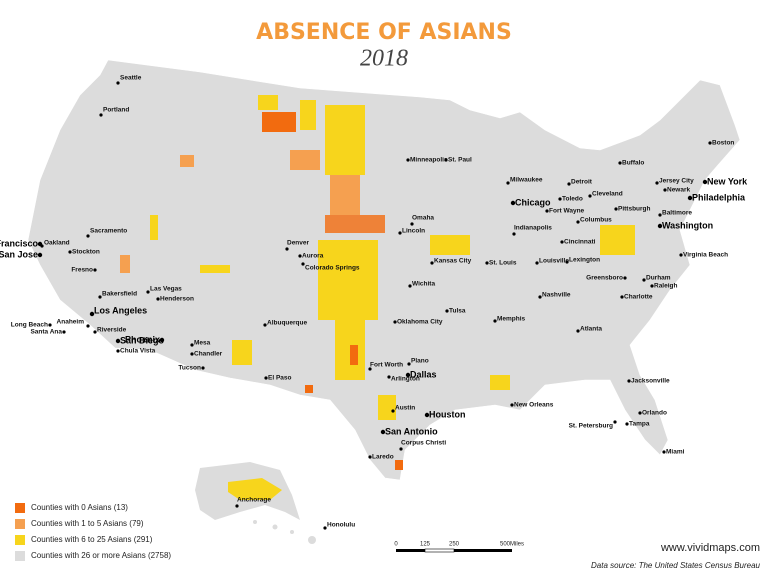 Image resolution: width=768 pixels, height=576 pixels. I want to click on city-label: Albuquerque, so click(287, 323).